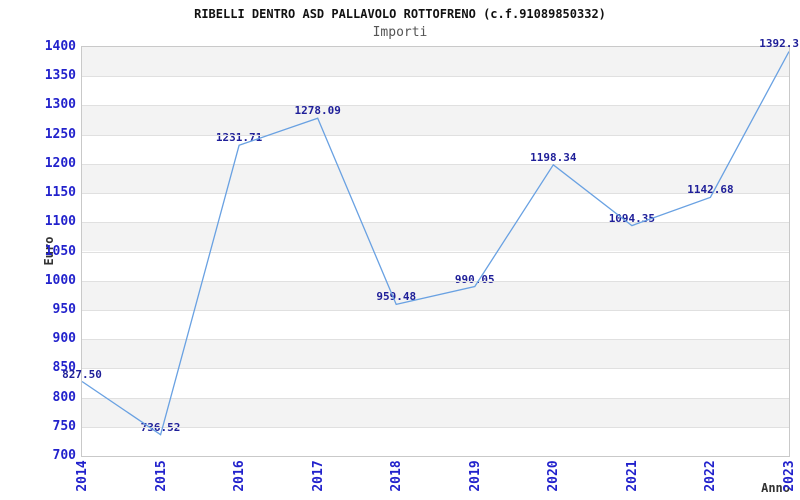  Describe the element at coordinates (60, 222) in the screenshot. I see `y-tick-label: 1100` at that location.